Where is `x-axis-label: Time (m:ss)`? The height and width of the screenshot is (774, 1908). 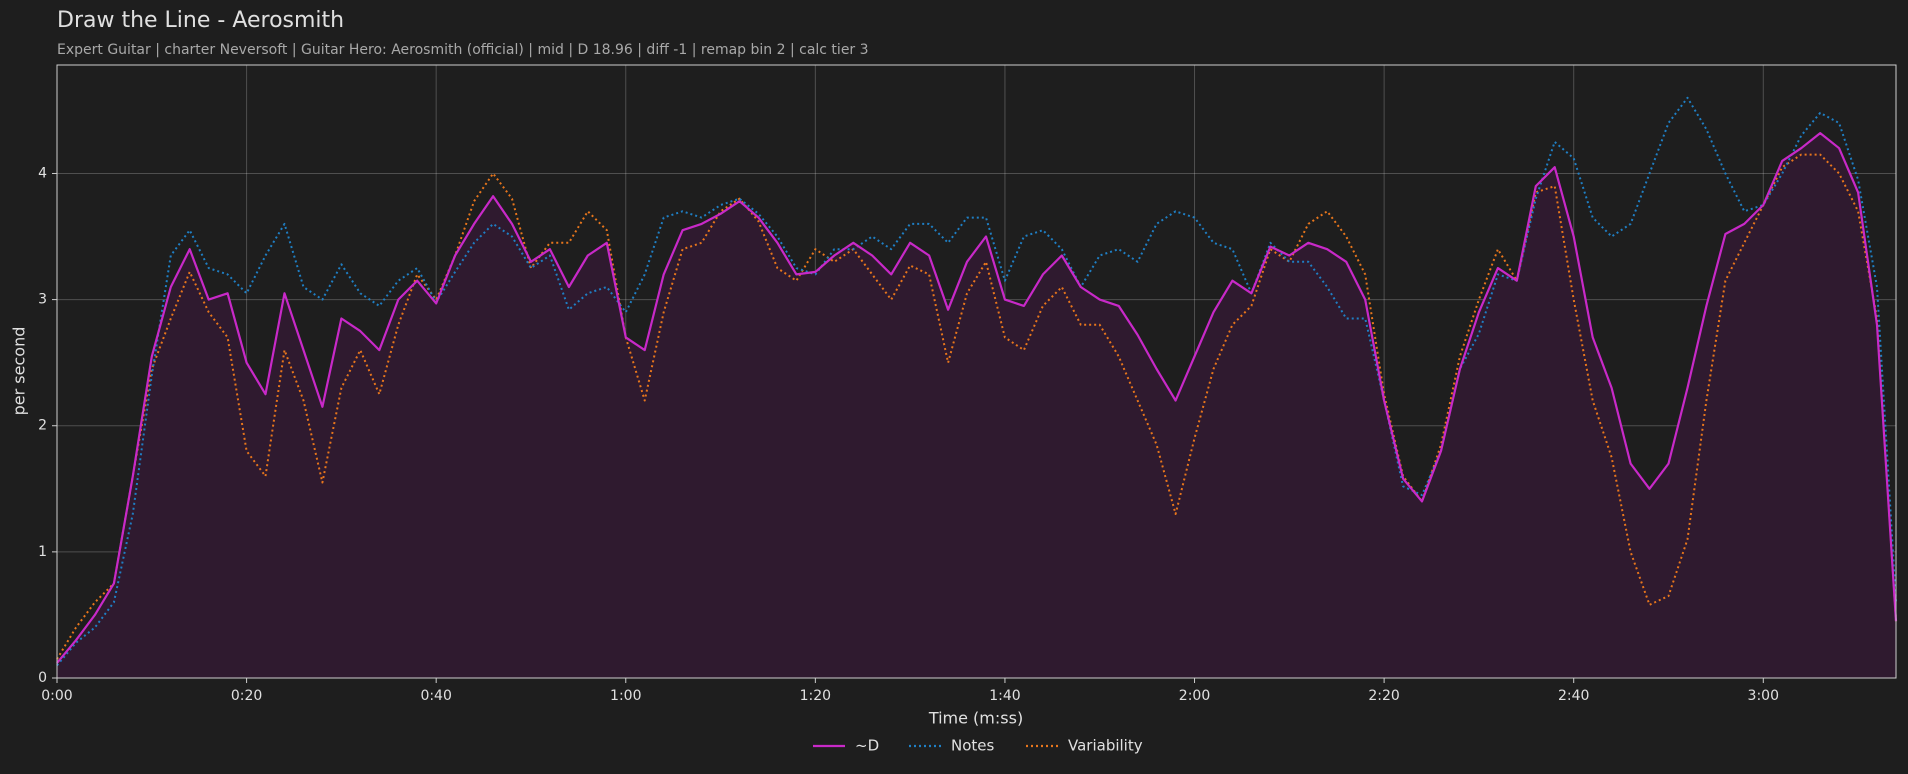
x-axis-label: Time (m:ss) is located at coordinates (975, 718).